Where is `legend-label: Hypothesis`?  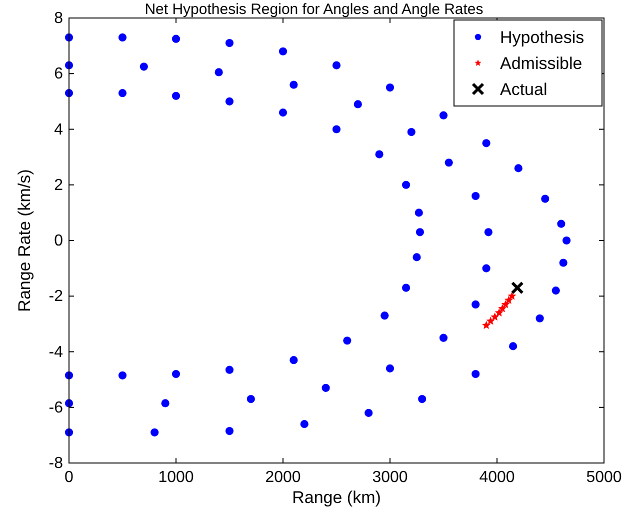 legend-label: Hypothesis is located at coordinates (542, 37).